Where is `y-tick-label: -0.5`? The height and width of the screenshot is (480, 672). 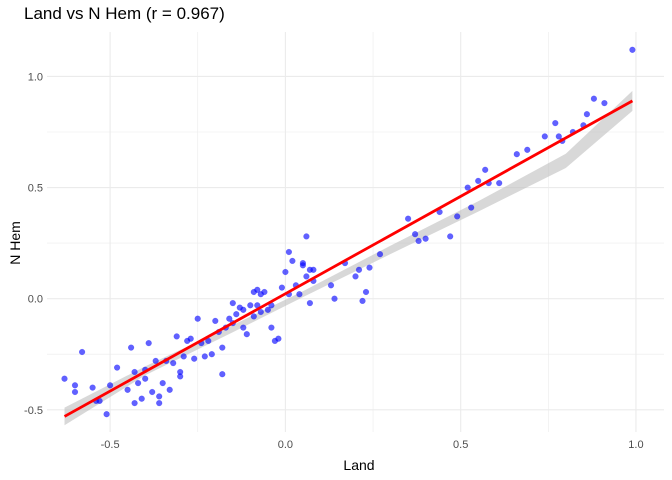 y-tick-label: -0.5 is located at coordinates (33, 411).